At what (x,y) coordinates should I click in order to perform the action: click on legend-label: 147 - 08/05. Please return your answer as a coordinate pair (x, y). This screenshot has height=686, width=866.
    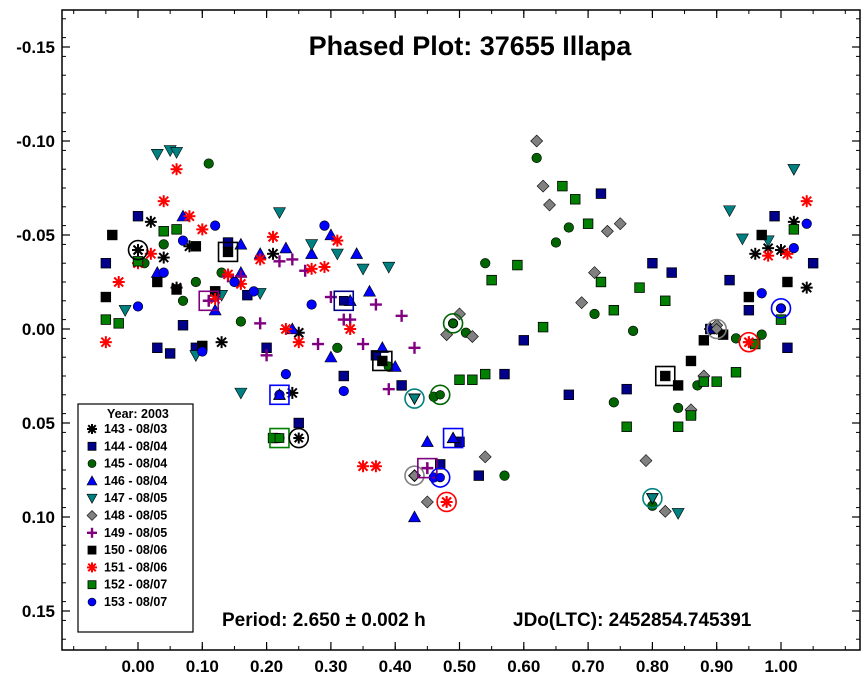
    Looking at the image, I should click on (135, 498).